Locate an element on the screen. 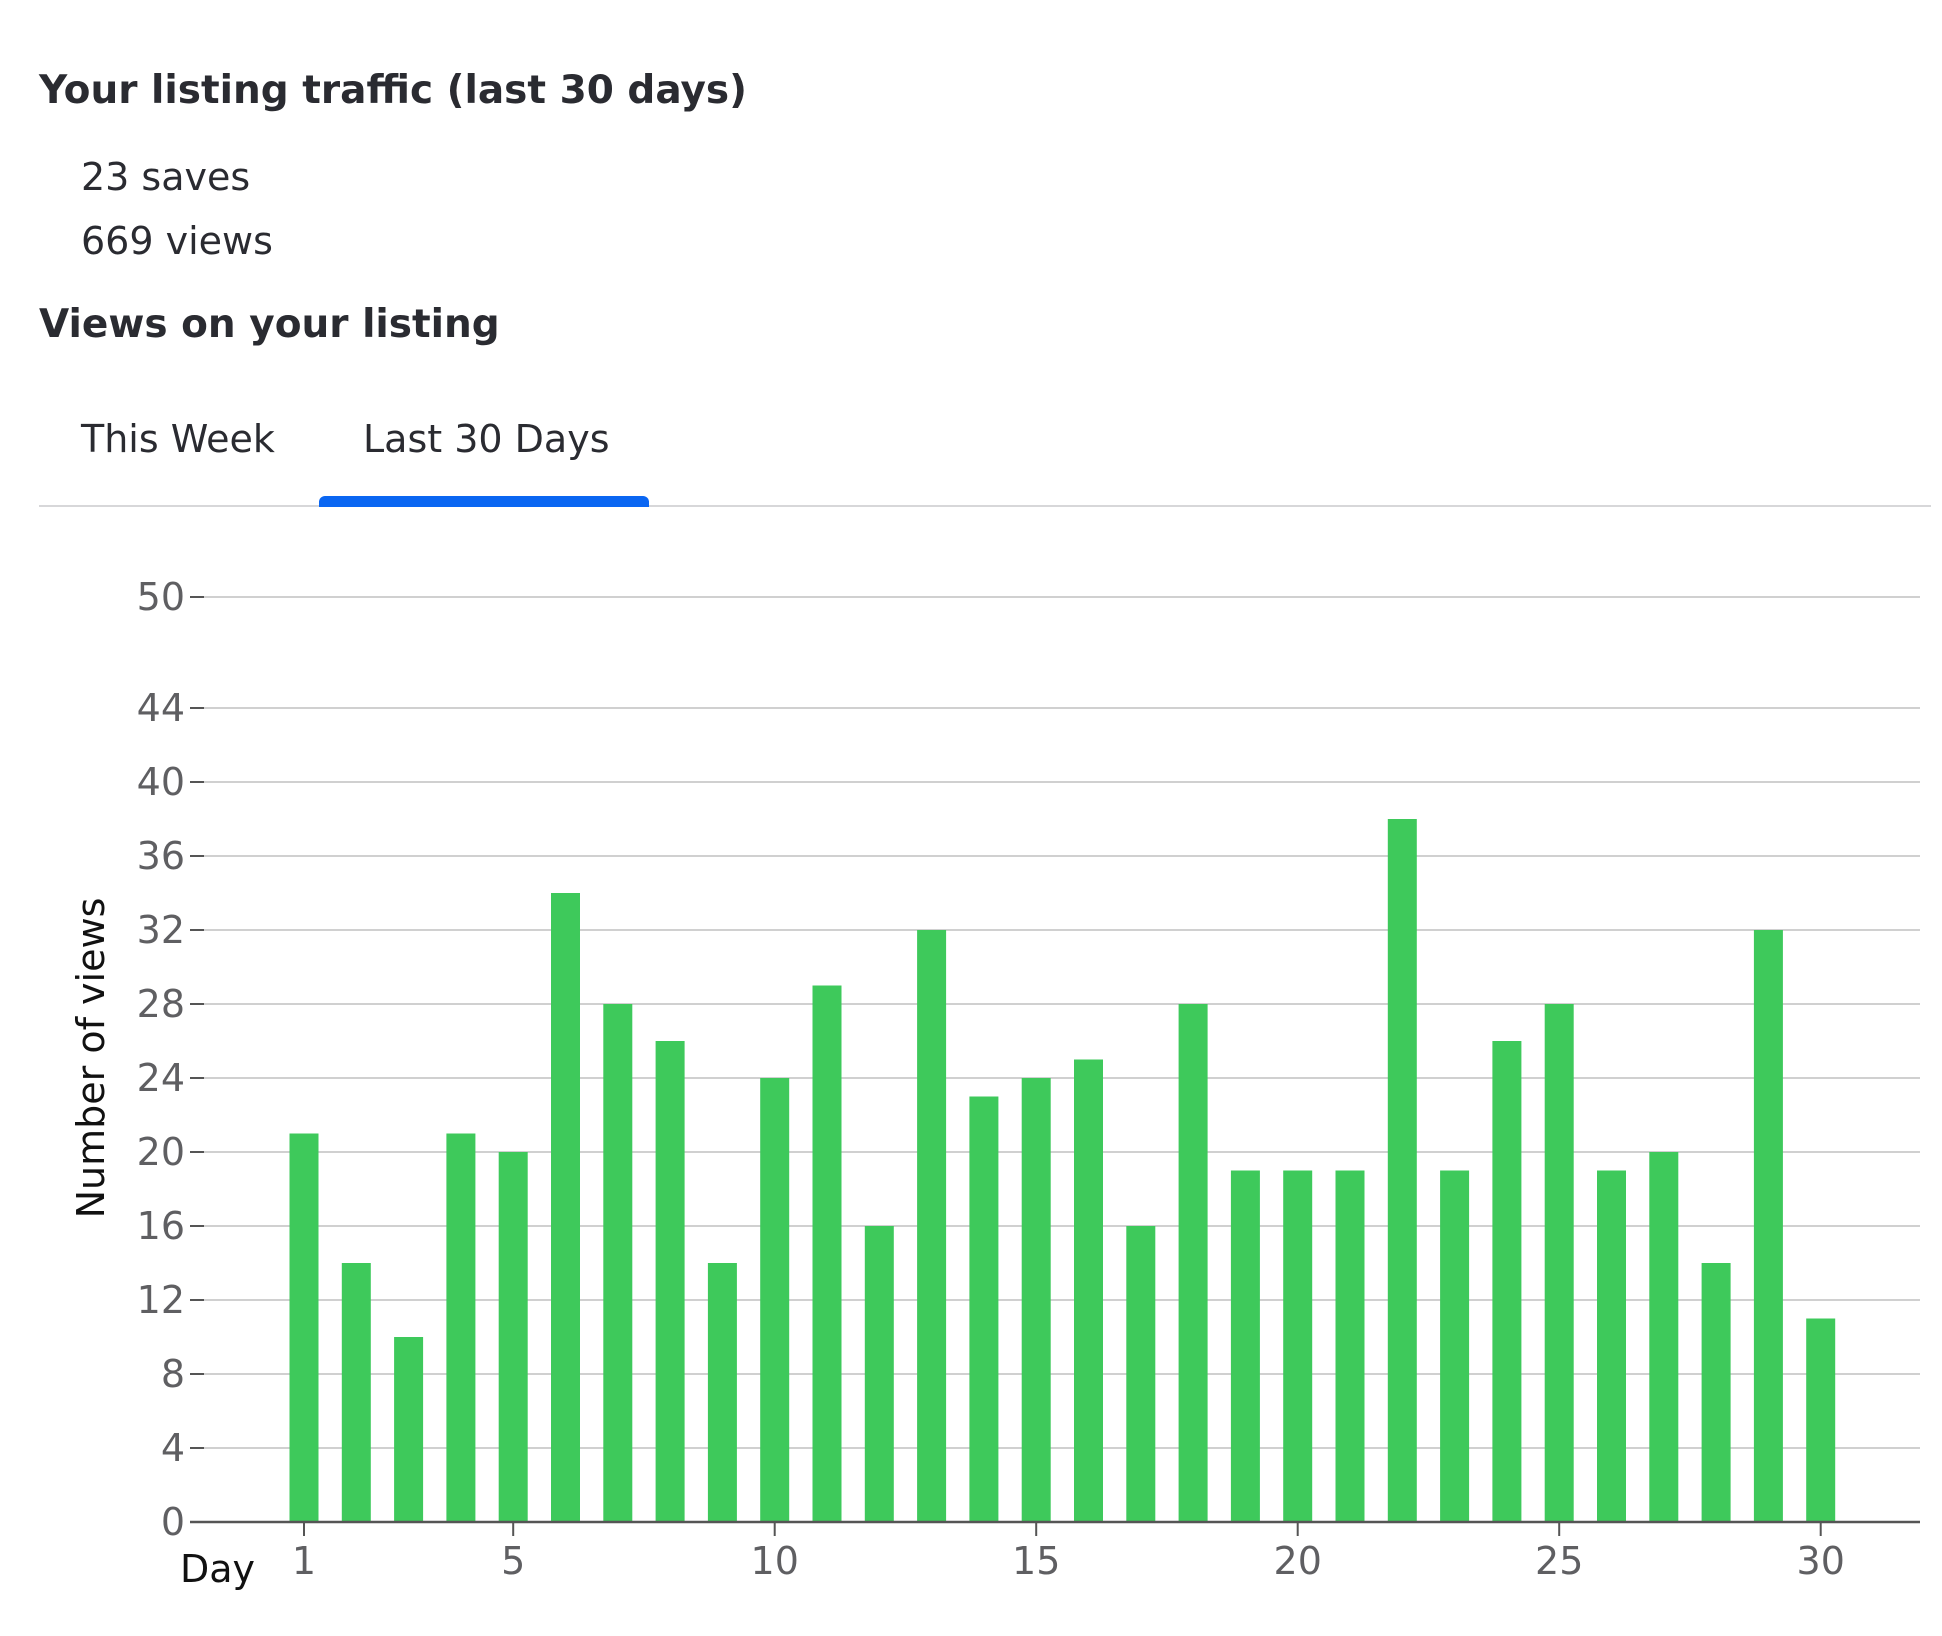 The image size is (1942, 1636). x-tick-label-30: 30 is located at coordinates (1821, 1561).